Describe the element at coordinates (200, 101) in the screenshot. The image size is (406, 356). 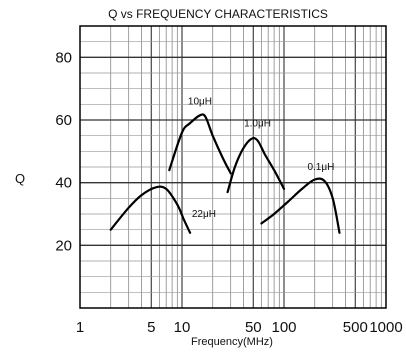
I see `series-label: 10μH` at that location.